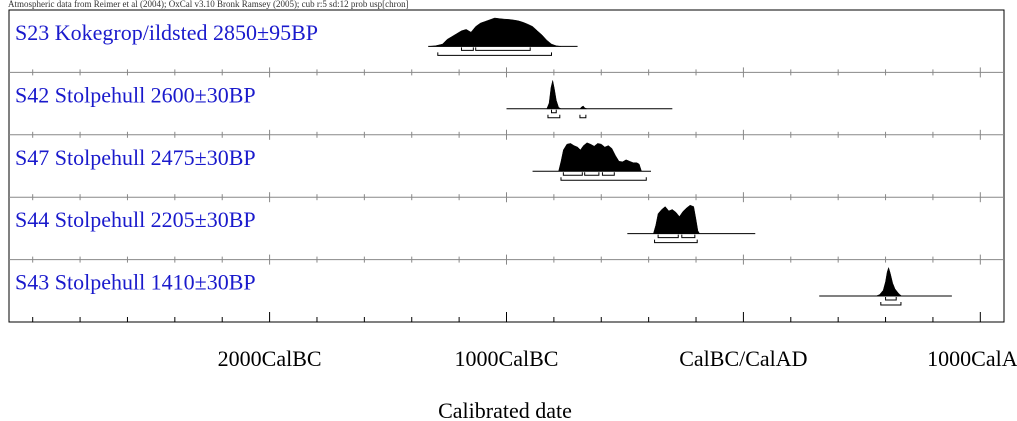  Describe the element at coordinates (270, 358) in the screenshot. I see `tick-label: 2000CalBC` at that location.